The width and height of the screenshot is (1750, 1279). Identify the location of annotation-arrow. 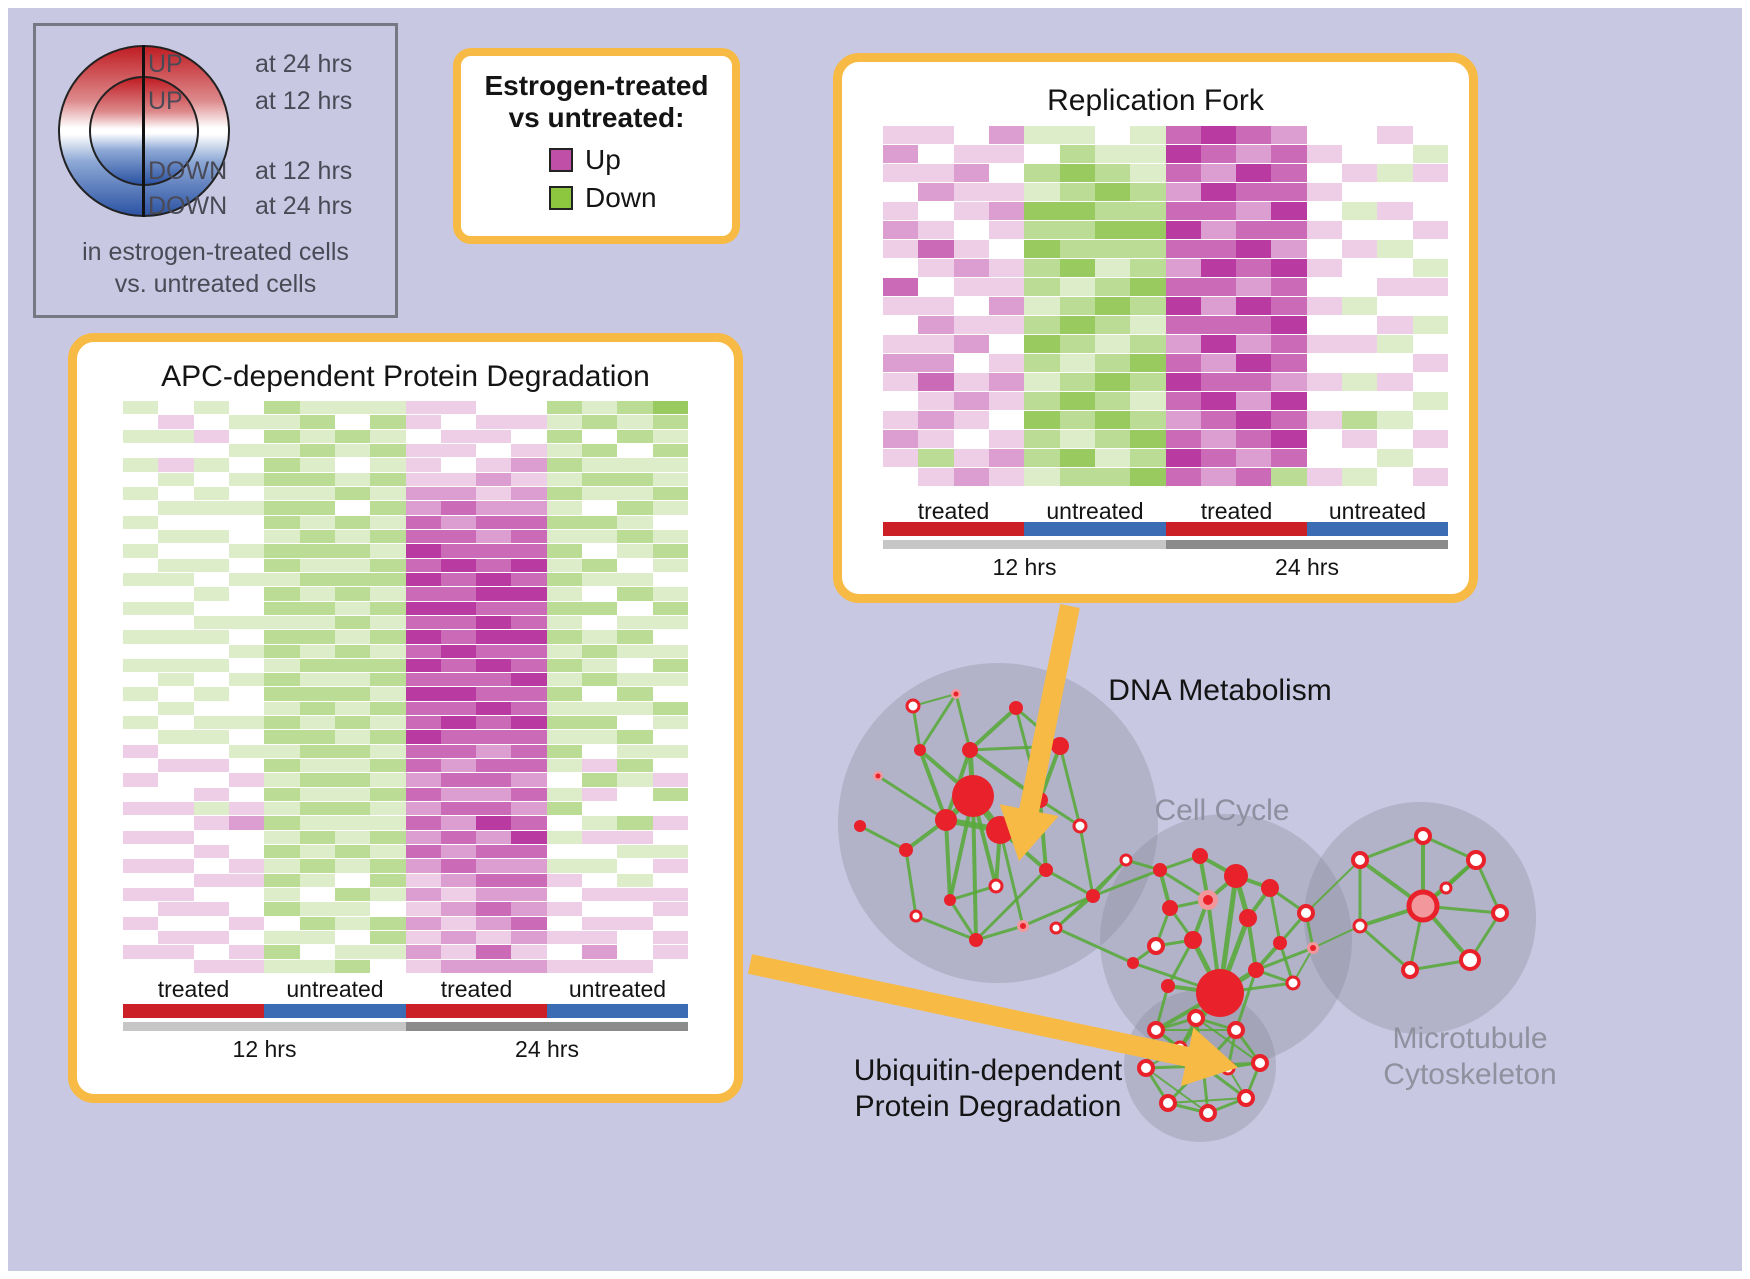
(992, 1020).